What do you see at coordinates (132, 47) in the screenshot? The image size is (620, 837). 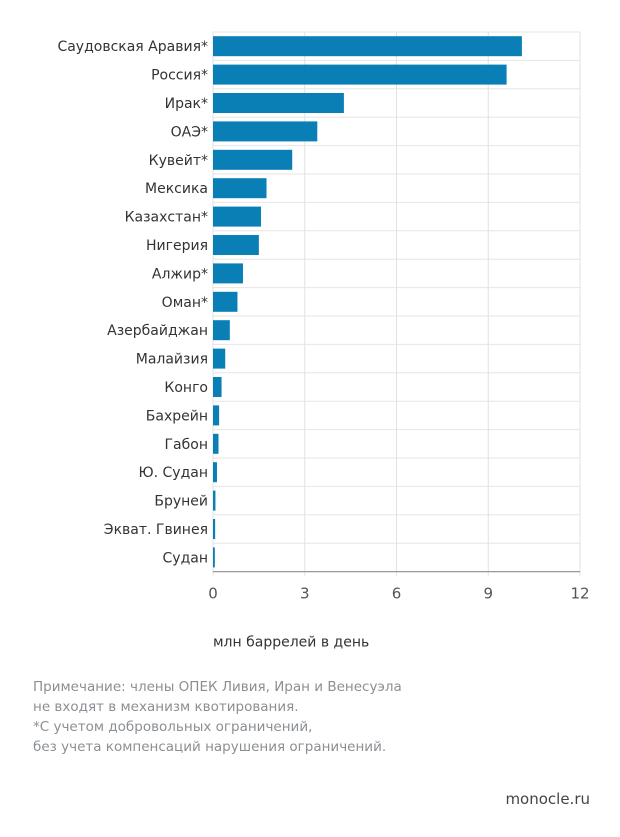 I see `category-label: Саудовская Аравия*` at bounding box center [132, 47].